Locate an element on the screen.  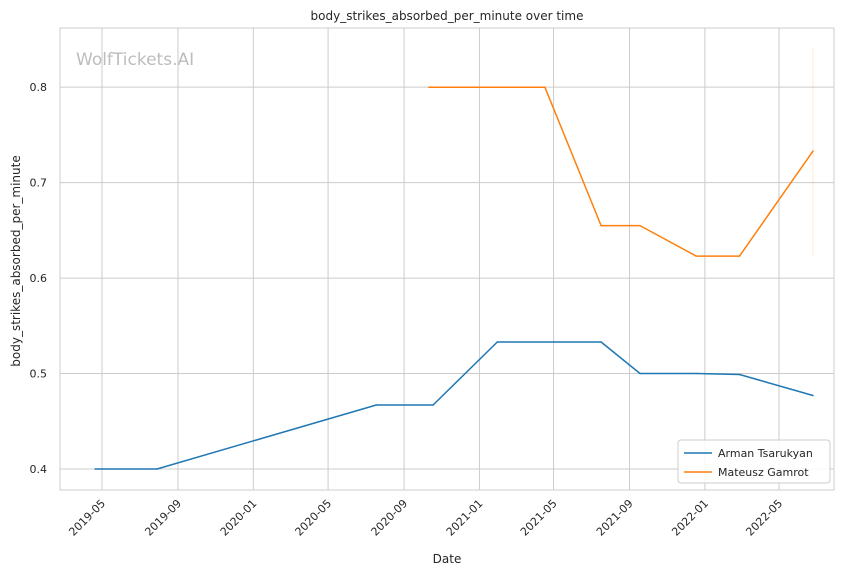
y-tick-label: 0.7 is located at coordinates (39, 183).